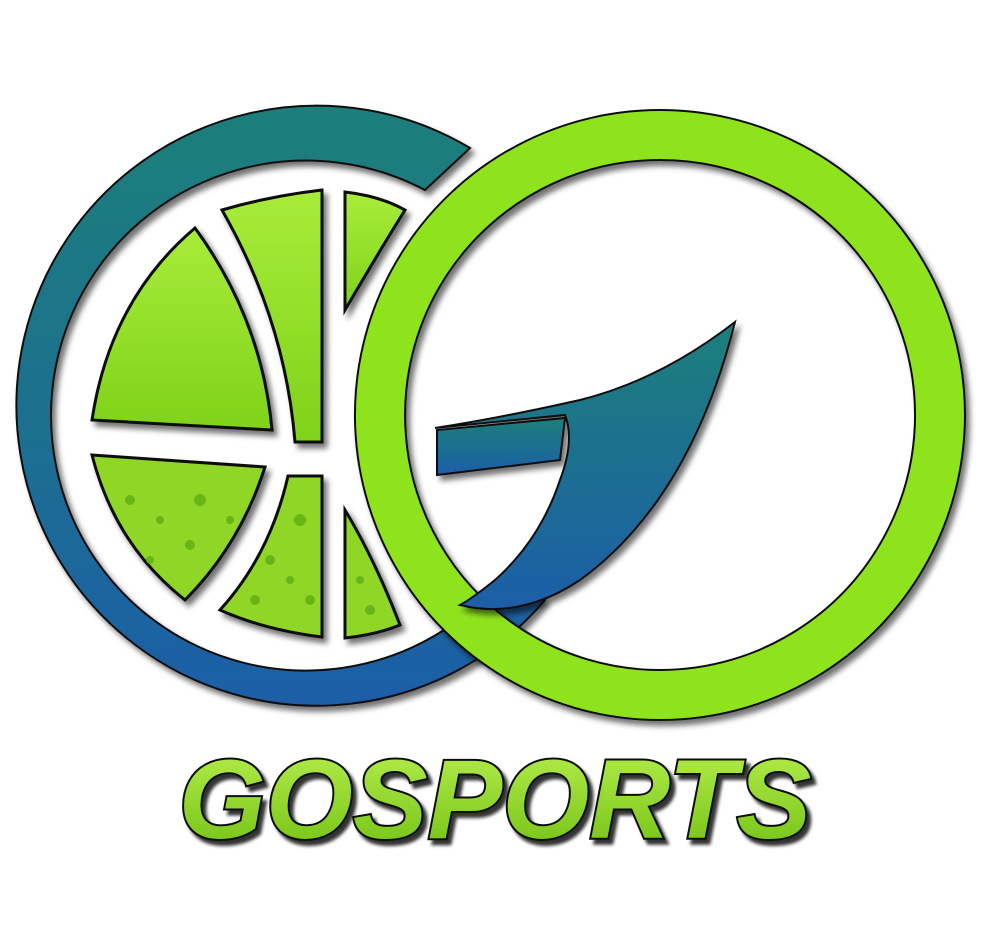 This screenshot has width=981, height=952. Describe the element at coordinates (585, 465) in the screenshot. I see `g-swoosh-icon` at that location.